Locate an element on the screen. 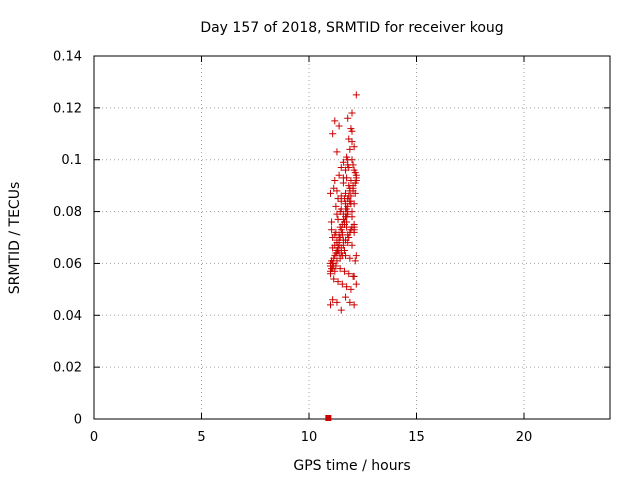 The width and height of the screenshot is (640, 480). x-axis-title: GPS time / hours is located at coordinates (351, 466).